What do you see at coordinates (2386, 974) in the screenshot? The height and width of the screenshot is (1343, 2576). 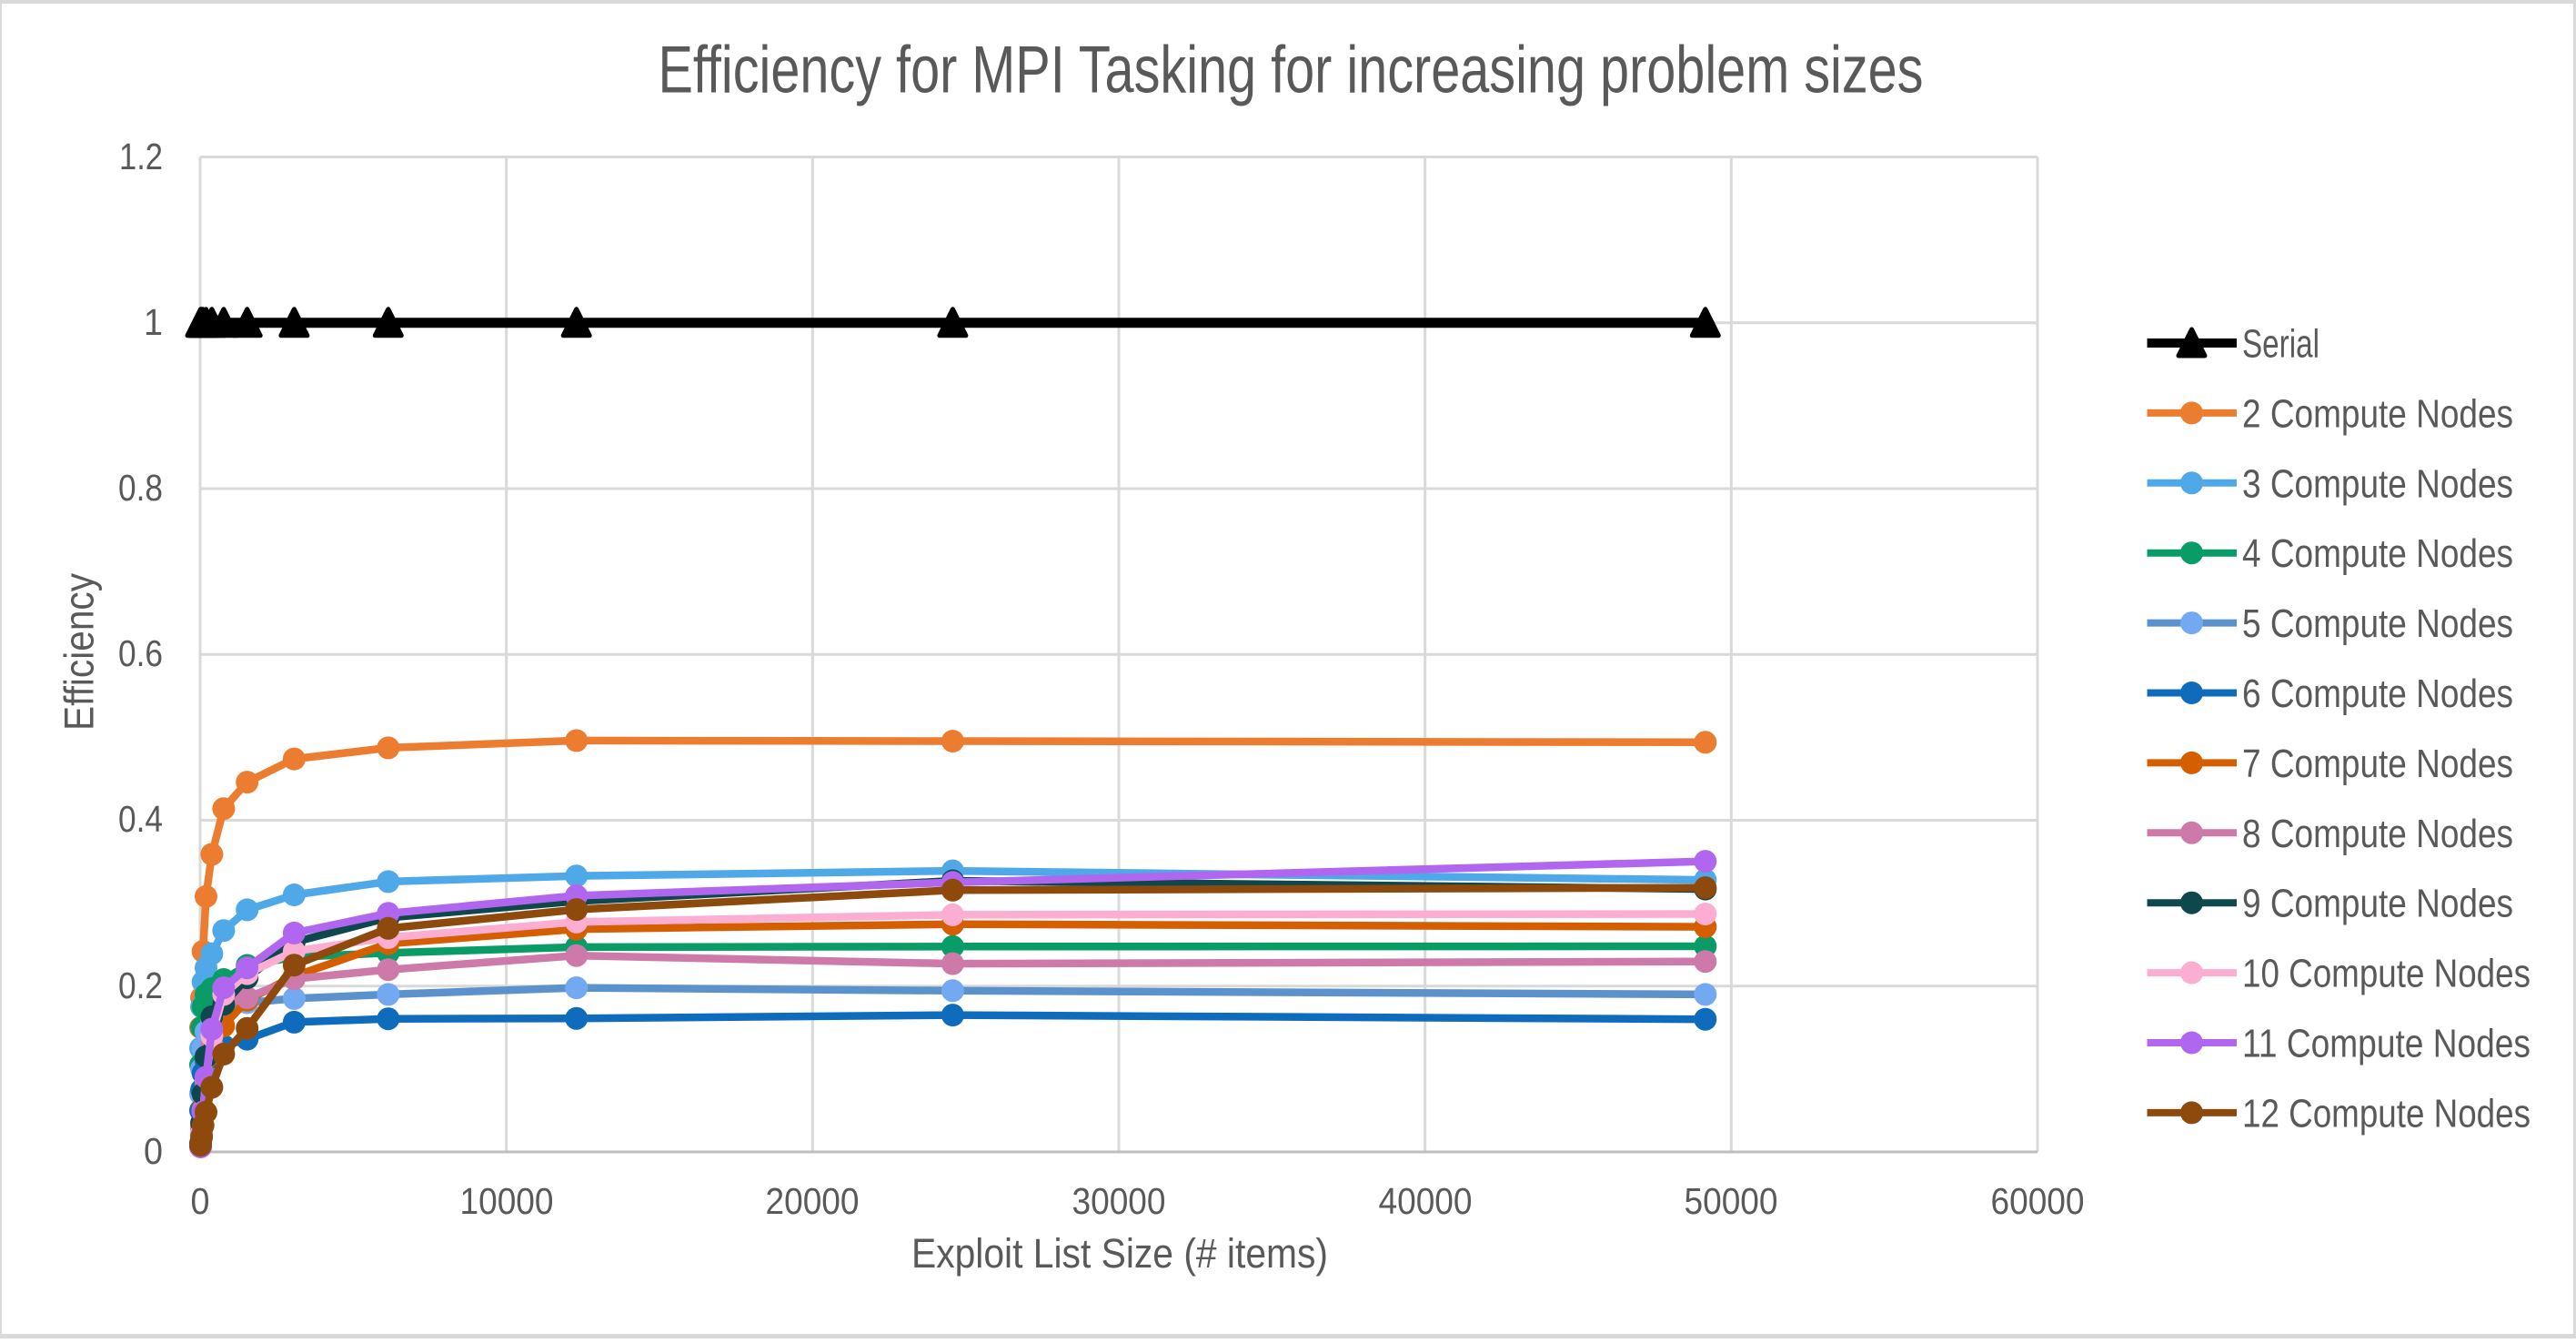 I see `svg-text: 10 Compute Nodes` at bounding box center [2386, 974].